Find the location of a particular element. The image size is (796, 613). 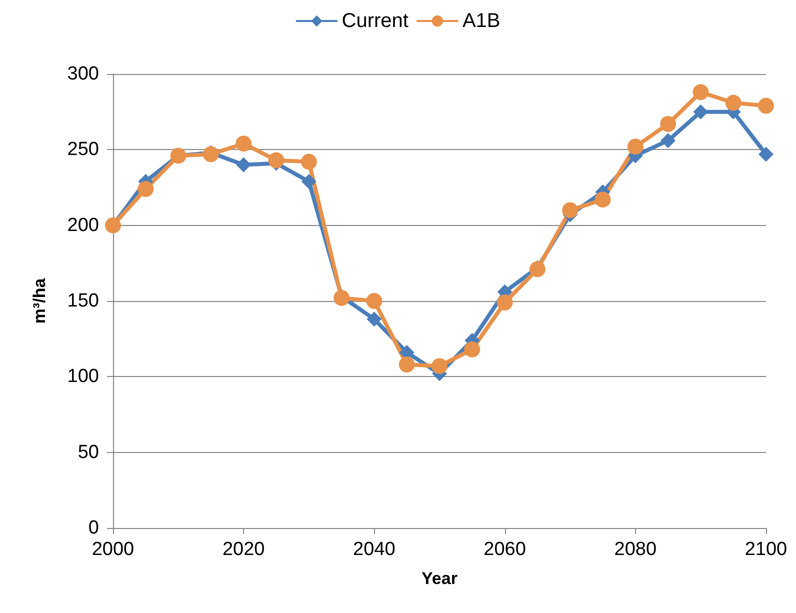

x-tick-label: 2080 is located at coordinates (635, 549).